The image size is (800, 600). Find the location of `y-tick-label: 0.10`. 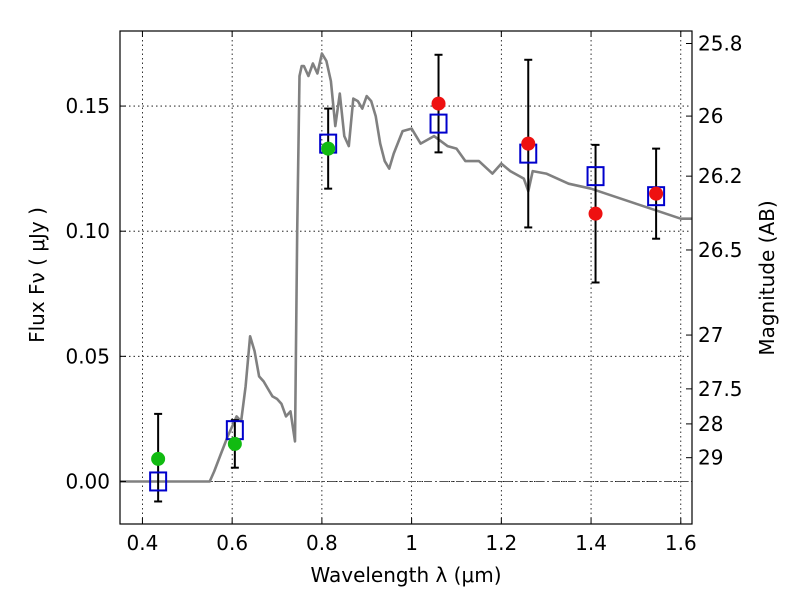

y-tick-label: 0.10 is located at coordinates (87, 231).